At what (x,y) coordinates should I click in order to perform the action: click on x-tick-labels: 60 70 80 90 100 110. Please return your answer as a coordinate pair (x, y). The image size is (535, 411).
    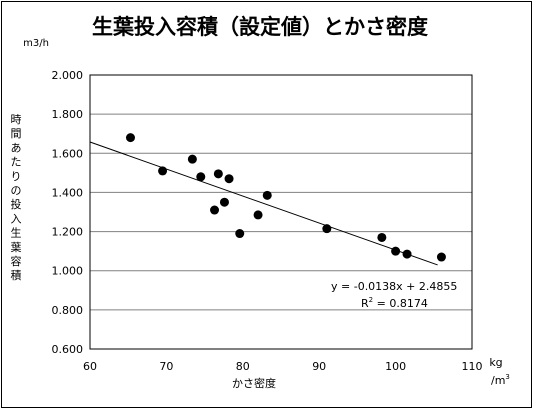
    Looking at the image, I should click on (283, 366).